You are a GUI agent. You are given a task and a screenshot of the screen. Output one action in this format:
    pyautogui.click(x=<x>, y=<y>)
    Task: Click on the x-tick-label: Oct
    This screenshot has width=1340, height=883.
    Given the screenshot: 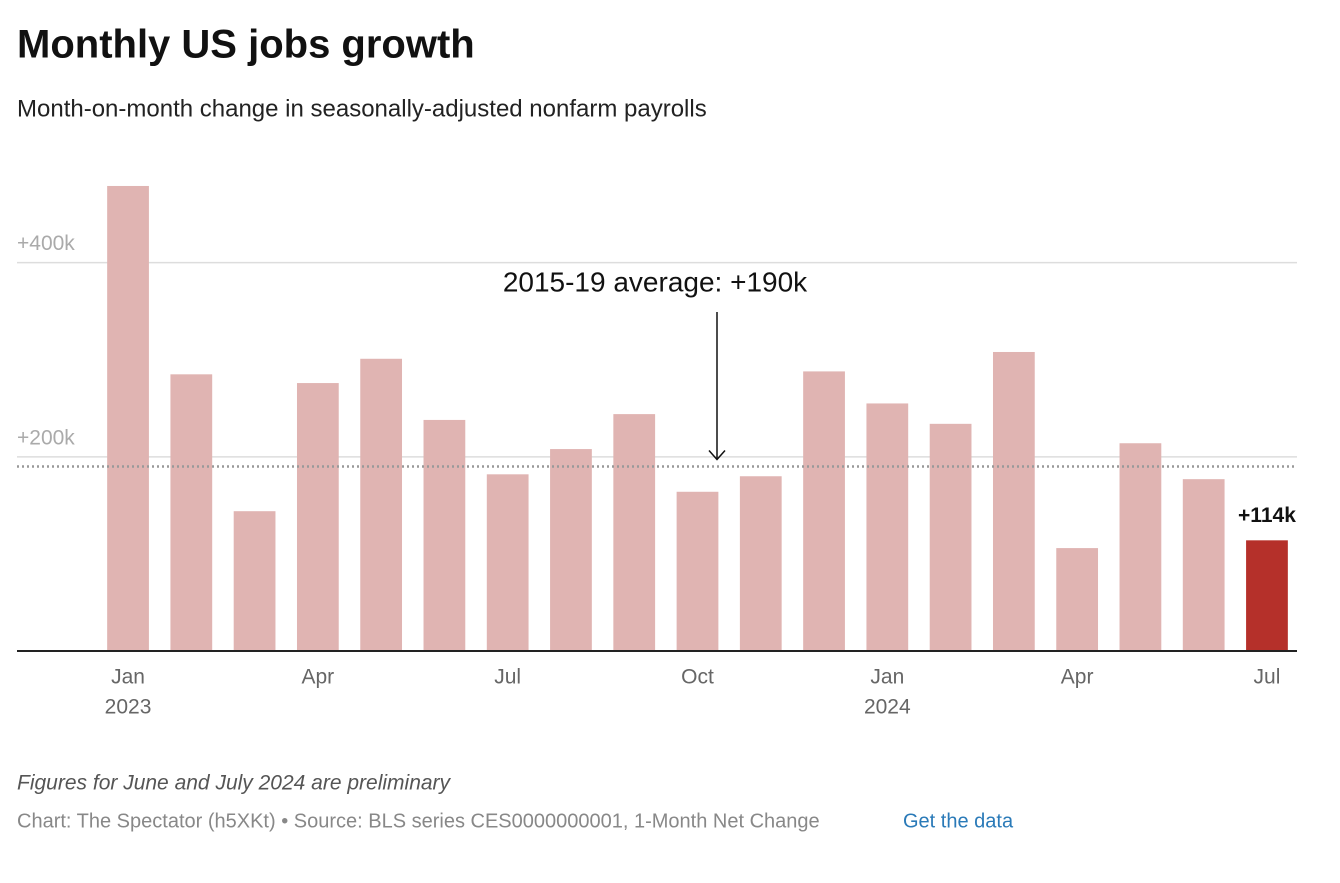 What is the action you would take?
    pyautogui.click(x=697, y=677)
    